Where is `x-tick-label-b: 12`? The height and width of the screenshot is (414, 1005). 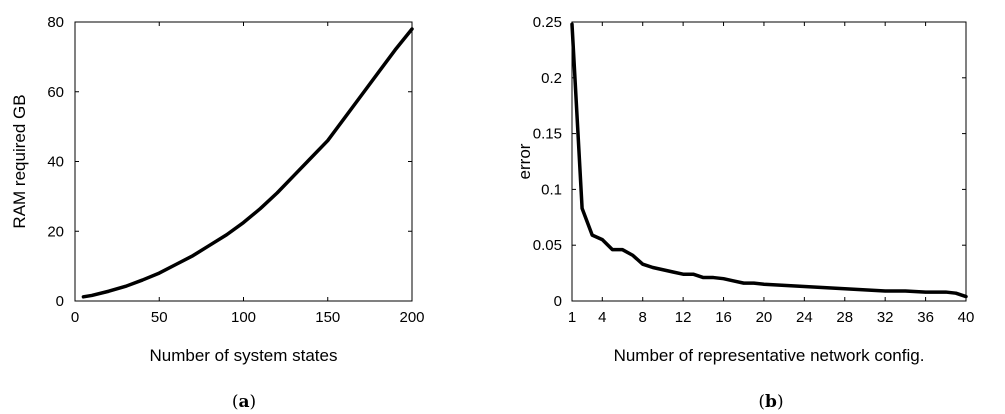
x-tick-label-b: 12 is located at coordinates (683, 317).